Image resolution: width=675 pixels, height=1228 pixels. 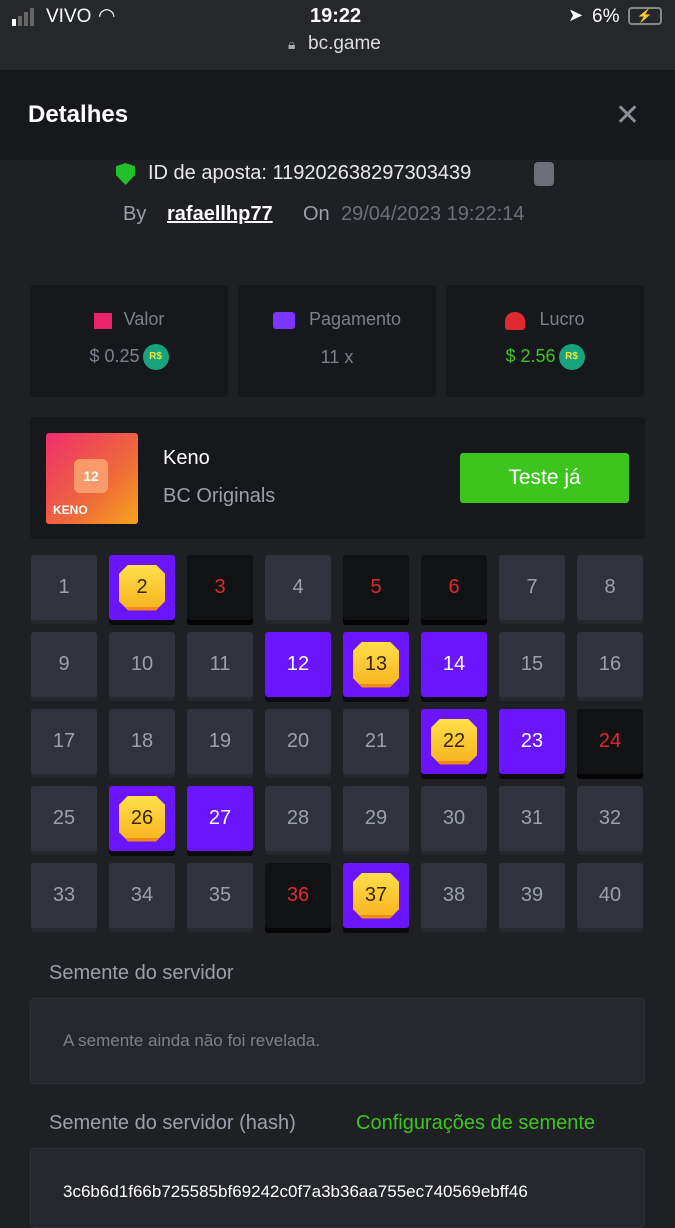 I want to click on gem-icon: 22, so click(x=454, y=741).